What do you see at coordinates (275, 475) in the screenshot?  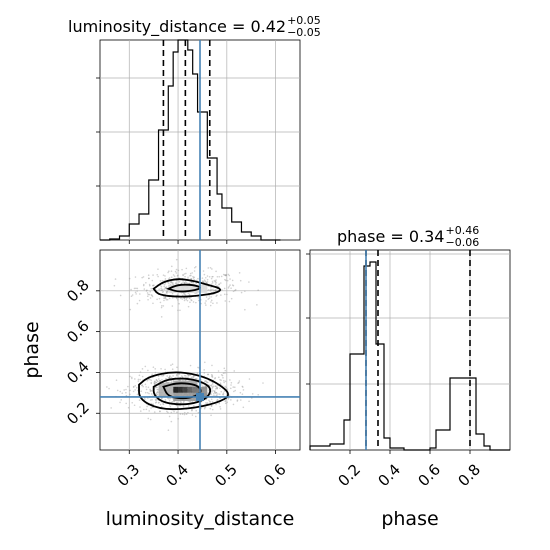 I see `joint-x-tick-label: 0.6` at bounding box center [275, 475].